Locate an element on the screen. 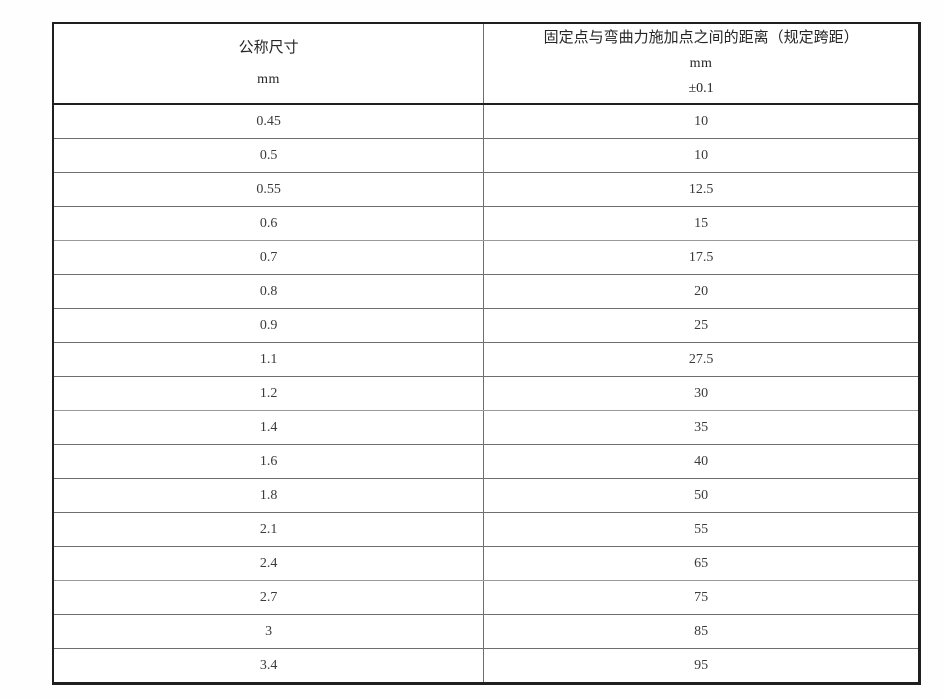  table-row: 1.1 27.5 is located at coordinates (486, 359).